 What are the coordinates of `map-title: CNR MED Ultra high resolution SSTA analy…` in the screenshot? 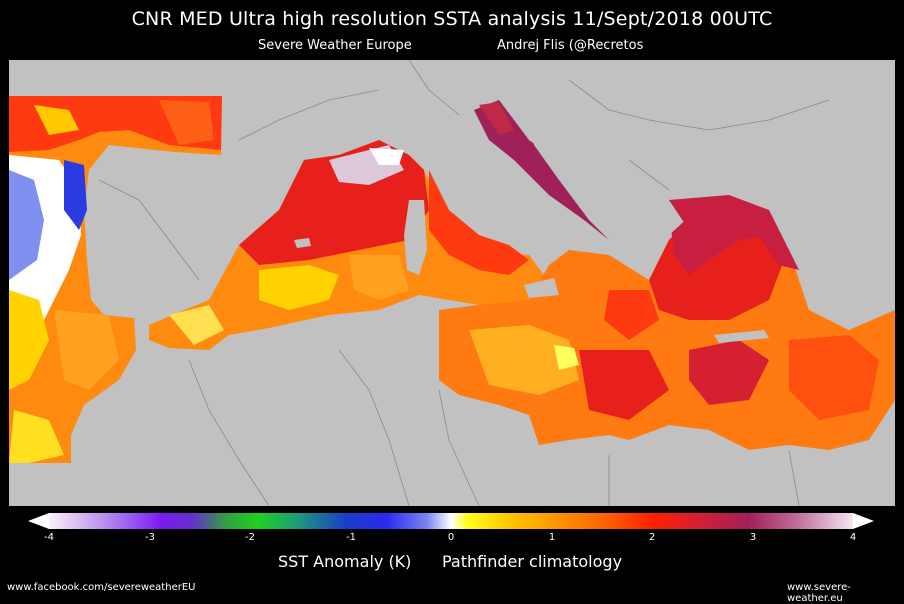 It's located at (452, 19).